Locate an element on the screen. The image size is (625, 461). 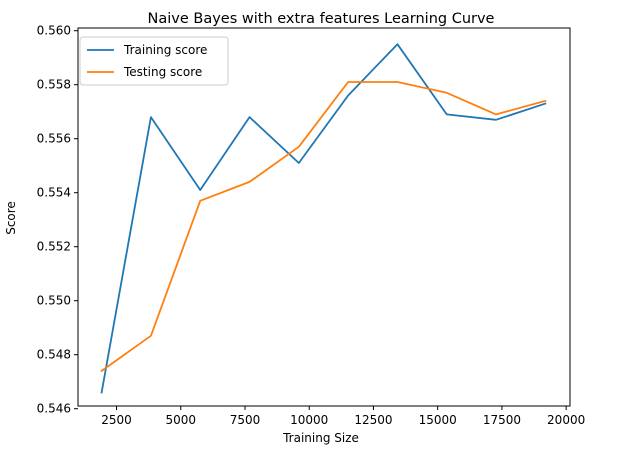
y-tick-label: 0.552 is located at coordinates (54, 247).